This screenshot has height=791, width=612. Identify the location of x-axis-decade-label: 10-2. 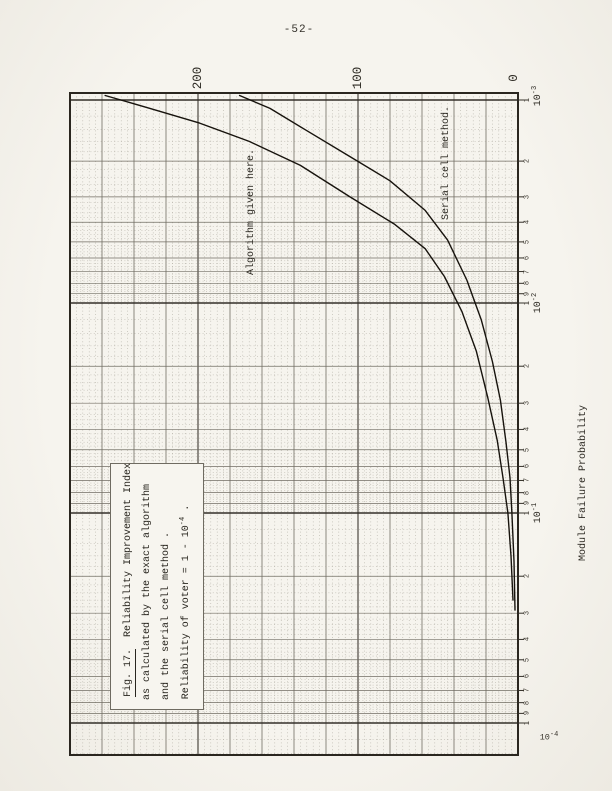
(537, 303).